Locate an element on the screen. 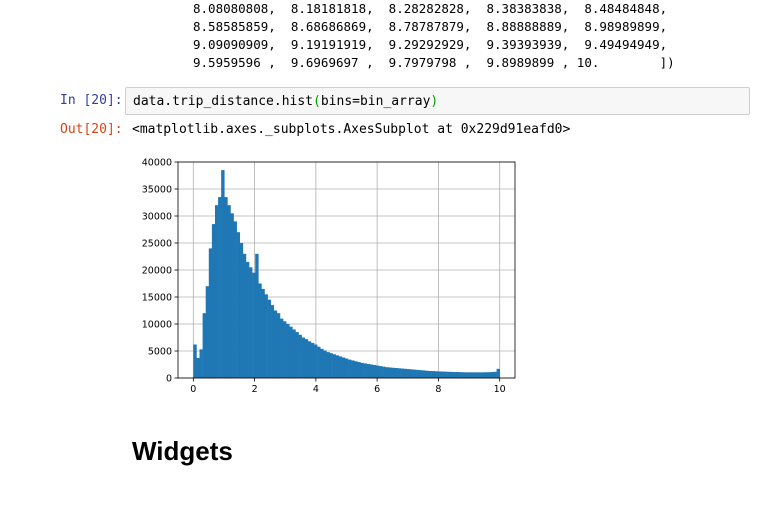 This screenshot has width=781, height=515. x-tick-label: 4 is located at coordinates (316, 389).